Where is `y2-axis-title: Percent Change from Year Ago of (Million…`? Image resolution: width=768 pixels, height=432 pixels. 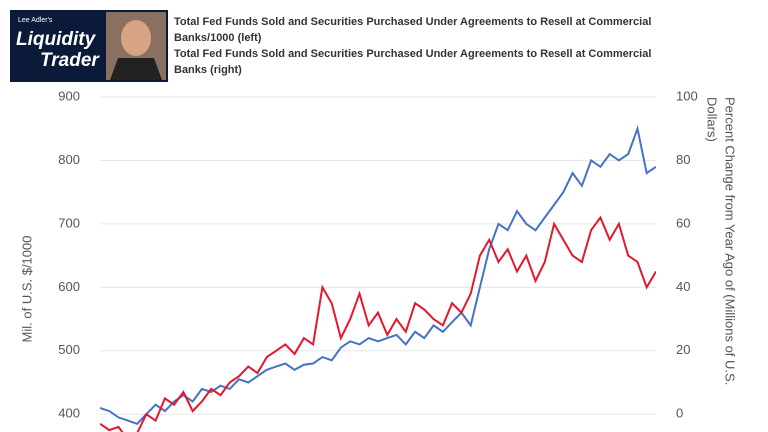 y2-axis-title: Percent Change from Year Ago of (Million… is located at coordinates (730, 241).